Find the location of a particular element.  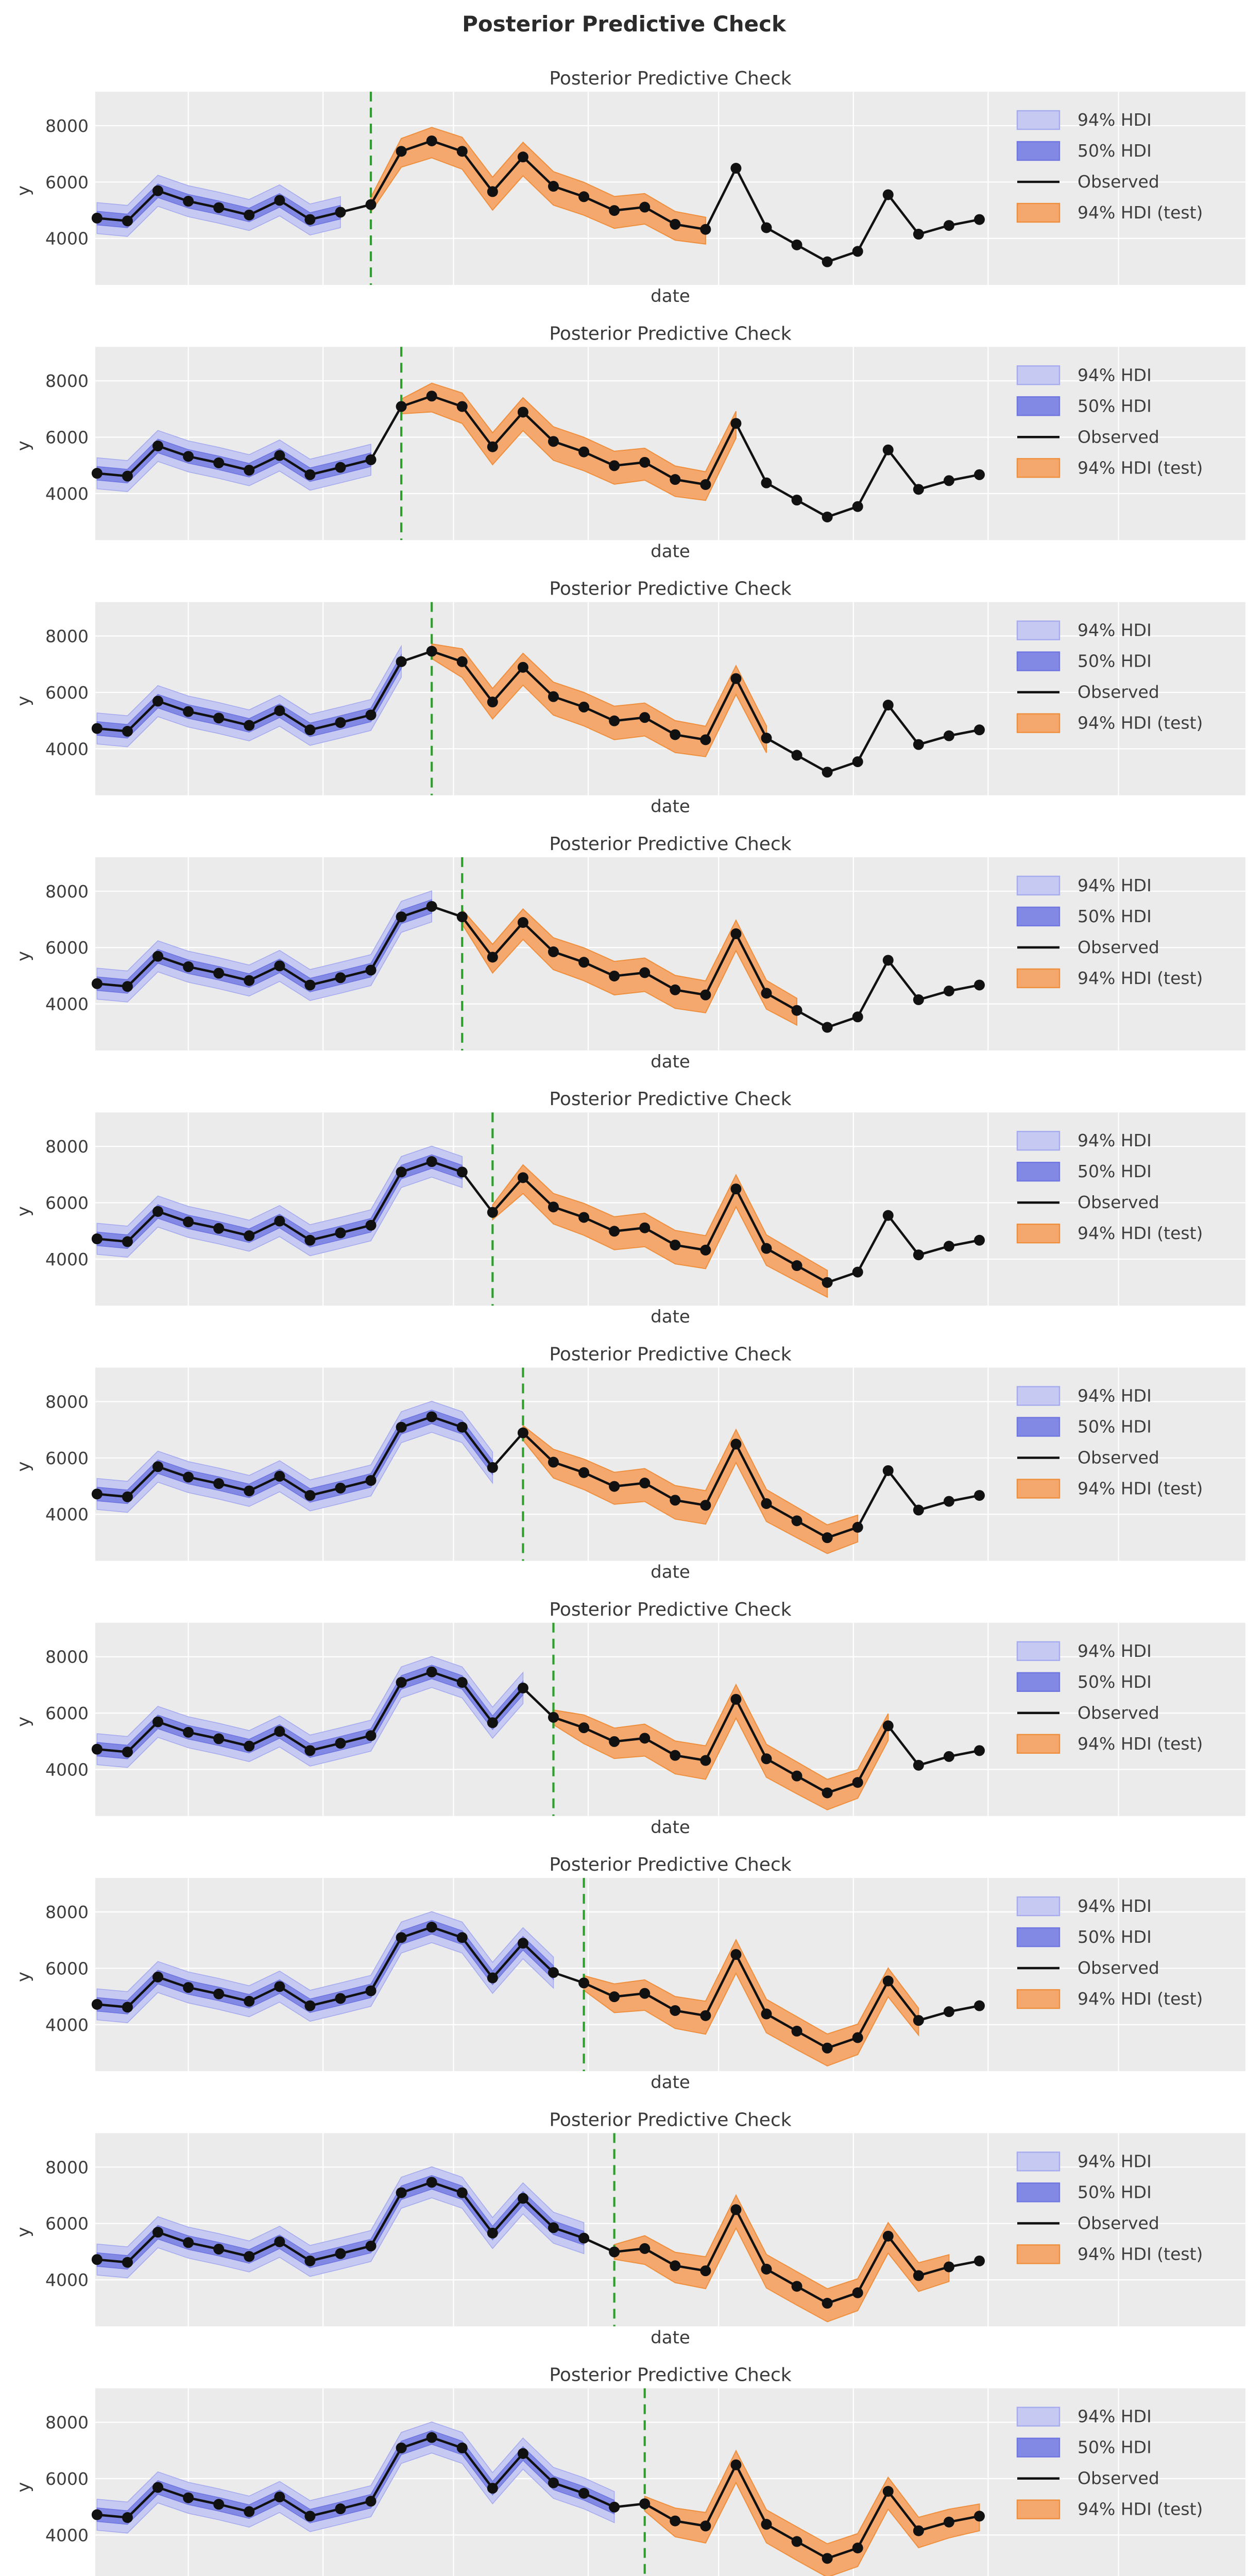

legend-label: 50% HDI is located at coordinates (1115, 2192).